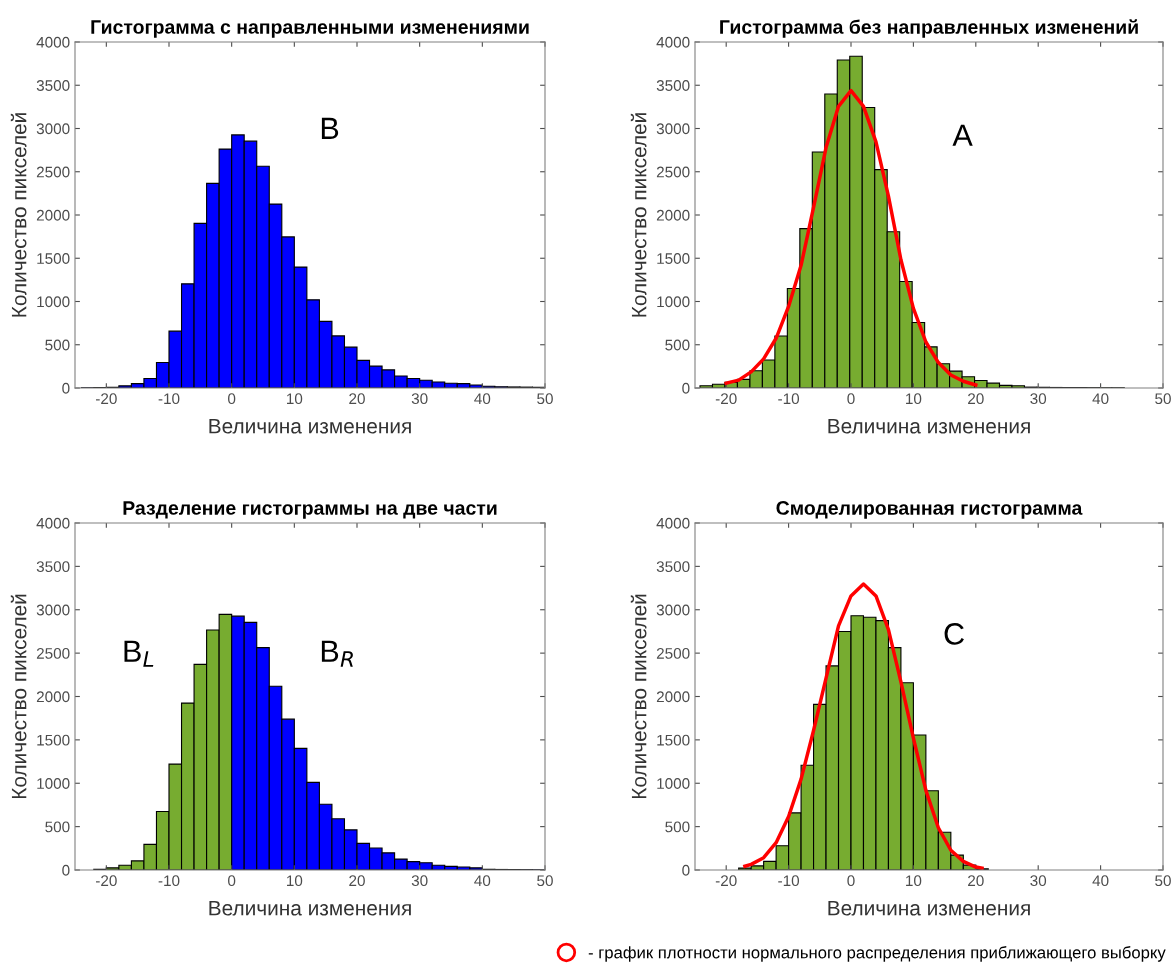 The image size is (1174, 976). What do you see at coordinates (877, 954) in the screenshot?
I see `legend-label: - график плотности нормального распределения приближающего выборку` at bounding box center [877, 954].